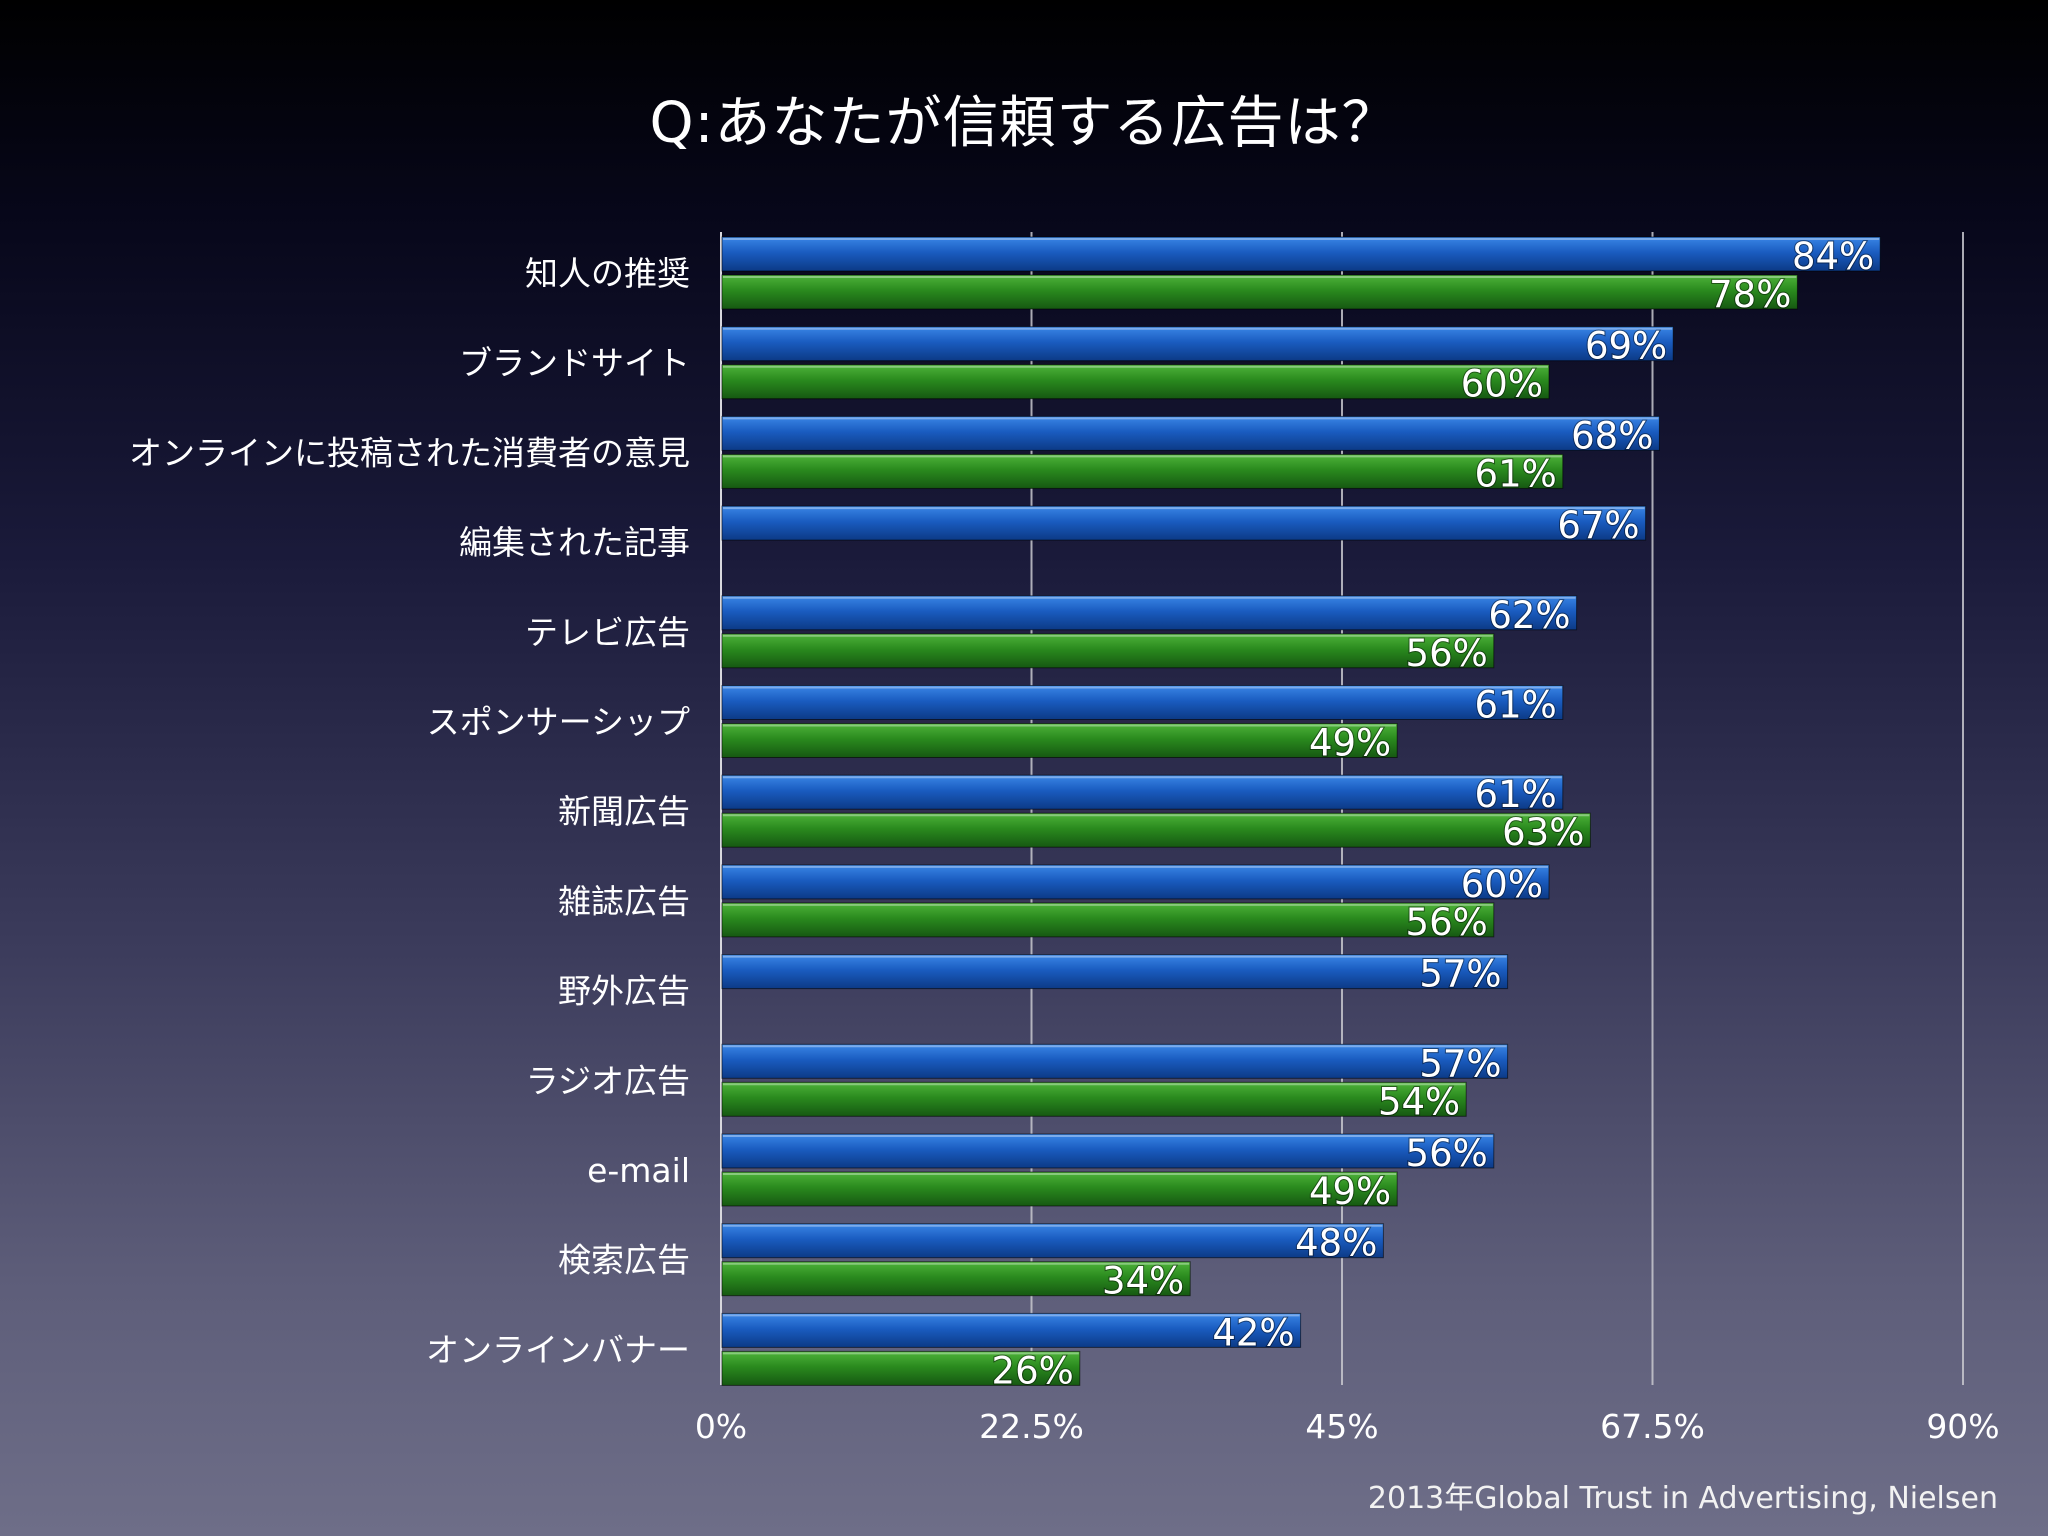 Image resolution: width=2048 pixels, height=1536 pixels. What do you see at coordinates (624, 901) in the screenshot?
I see `category-label: 雑誌広告` at bounding box center [624, 901].